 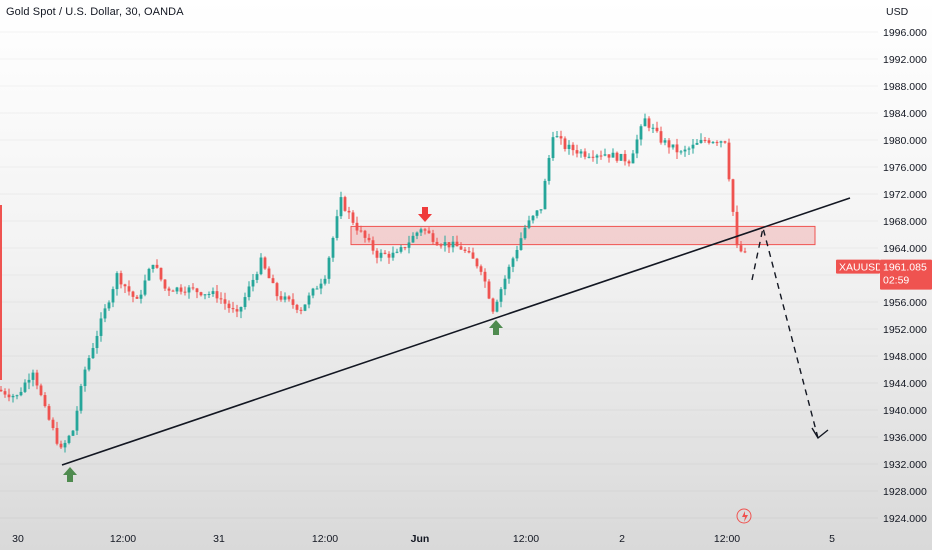 I want to click on chart-title: Gold Spot / U.S. Dollar, 30, OANDA, so click(x=95, y=12).